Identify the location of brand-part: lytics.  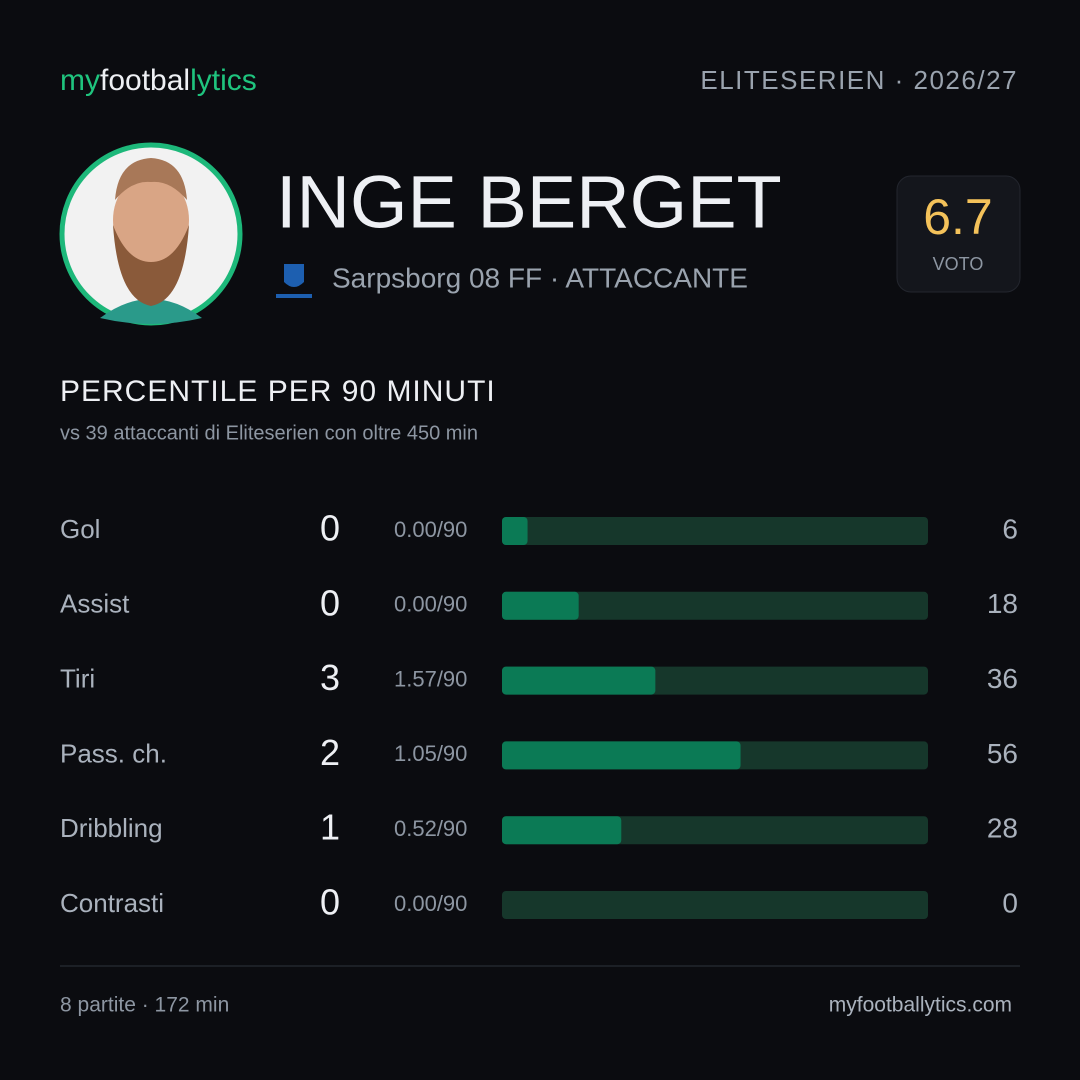
(223, 80).